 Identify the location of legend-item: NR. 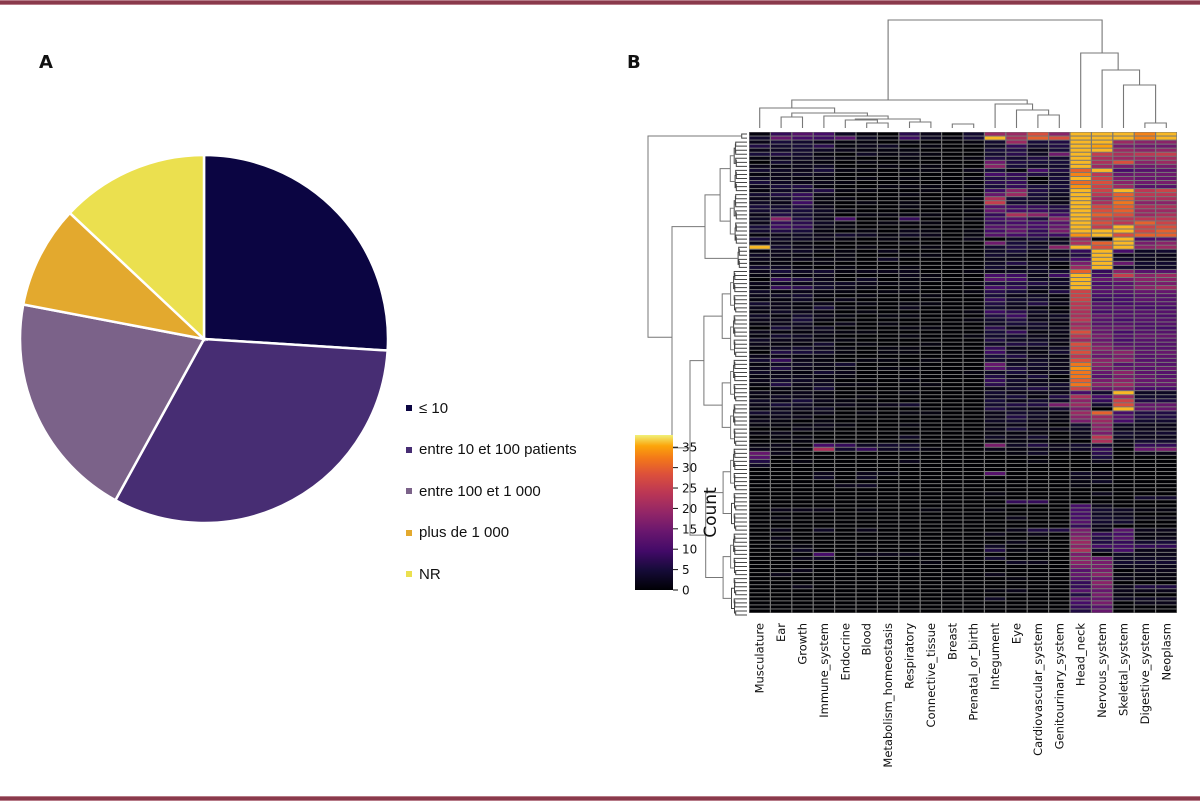
(491, 574).